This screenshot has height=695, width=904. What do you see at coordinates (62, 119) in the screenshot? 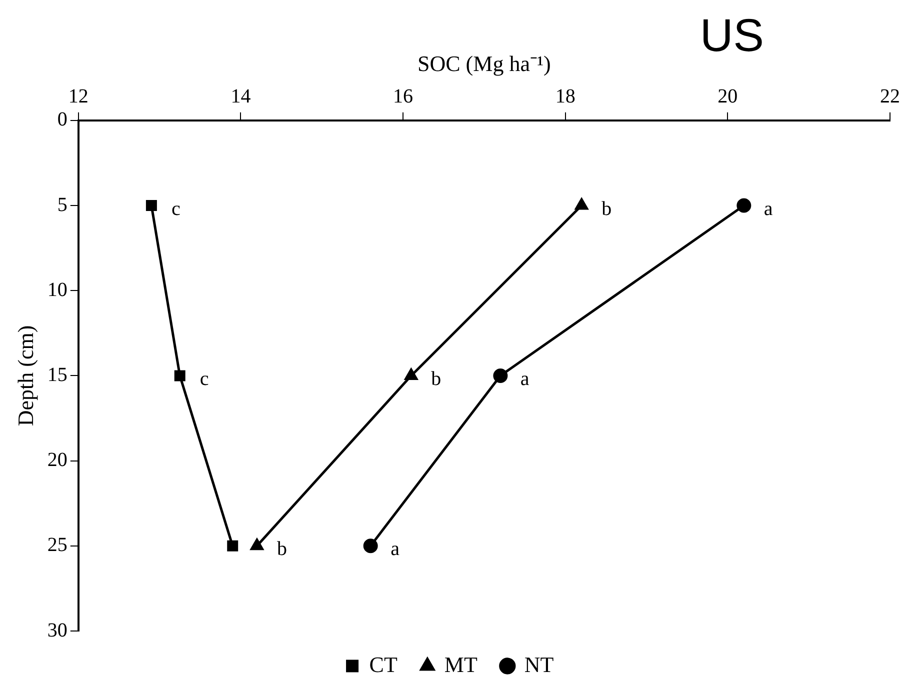
I see `y-tick-label: 0` at bounding box center [62, 119].